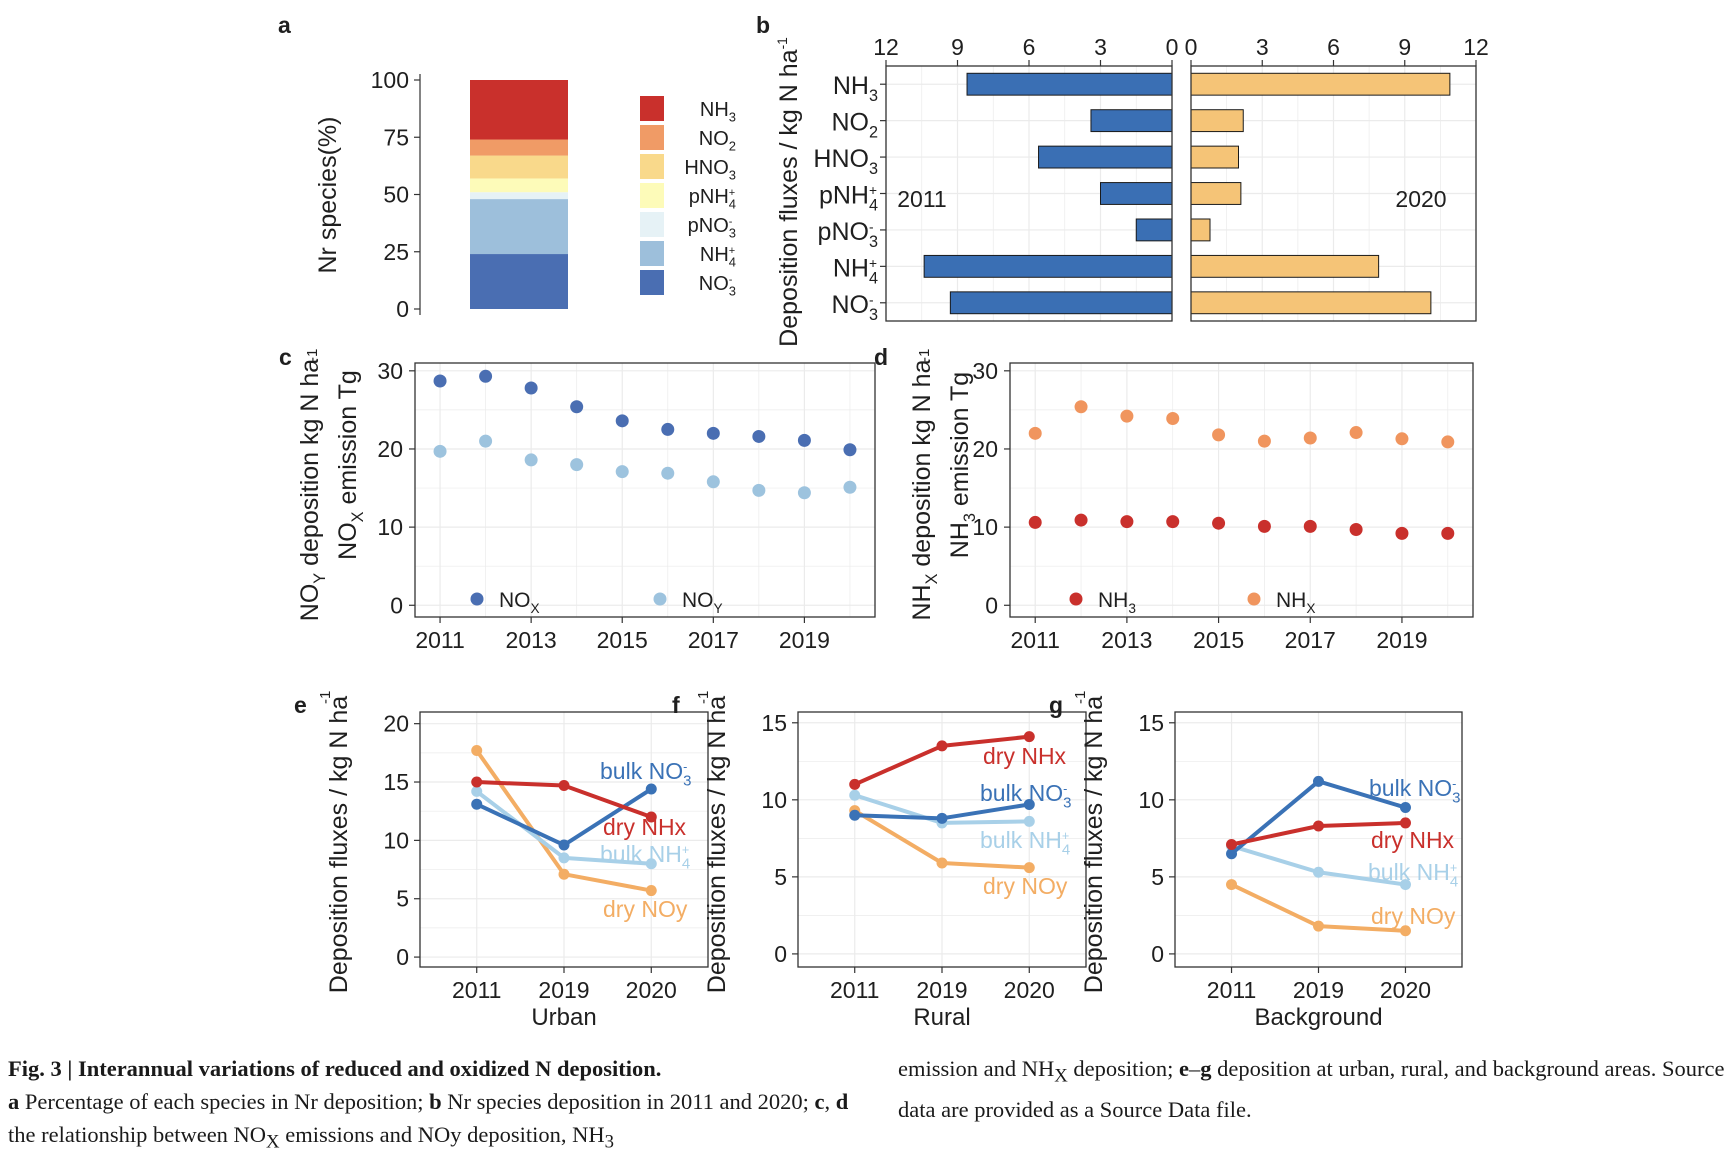  I want to click on x-tick-label: 2015, so click(1218, 640).